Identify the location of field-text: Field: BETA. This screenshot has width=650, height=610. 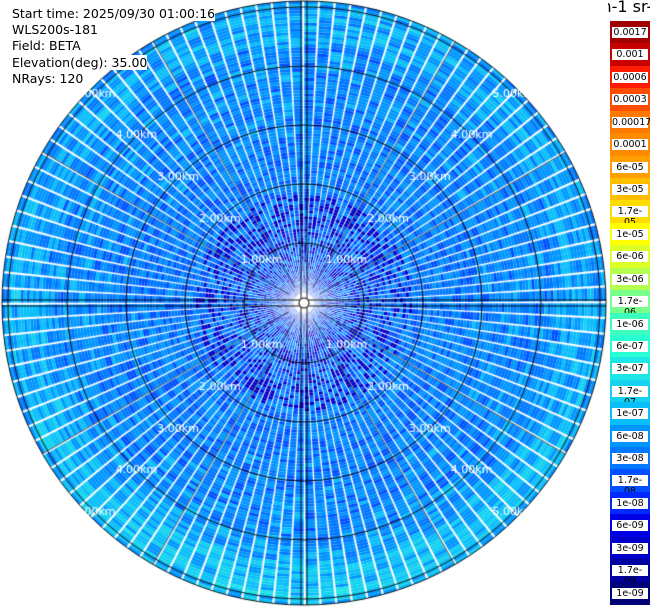
(46, 46).